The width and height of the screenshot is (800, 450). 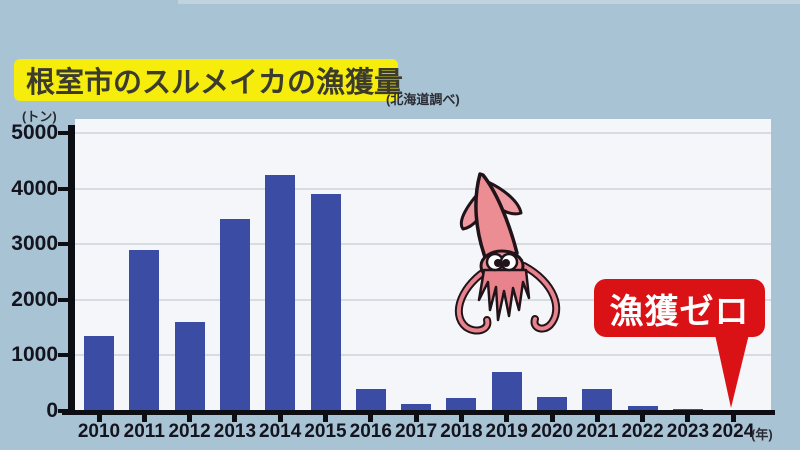 I want to click on x-axis-label-2016: 2016, so click(x=370, y=431).